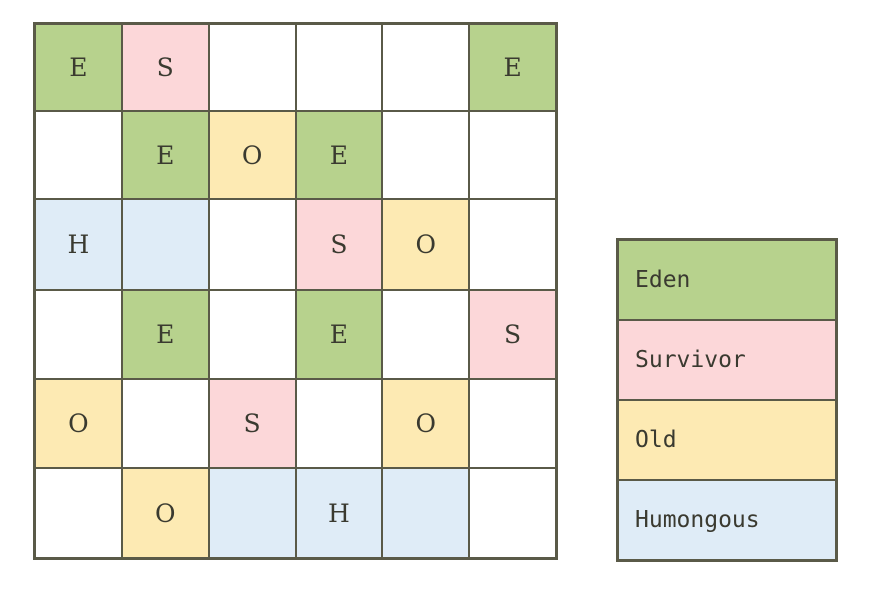 The width and height of the screenshot is (874, 592). Describe the element at coordinates (727, 280) in the screenshot. I see `legend-item-eden: Eden` at that location.